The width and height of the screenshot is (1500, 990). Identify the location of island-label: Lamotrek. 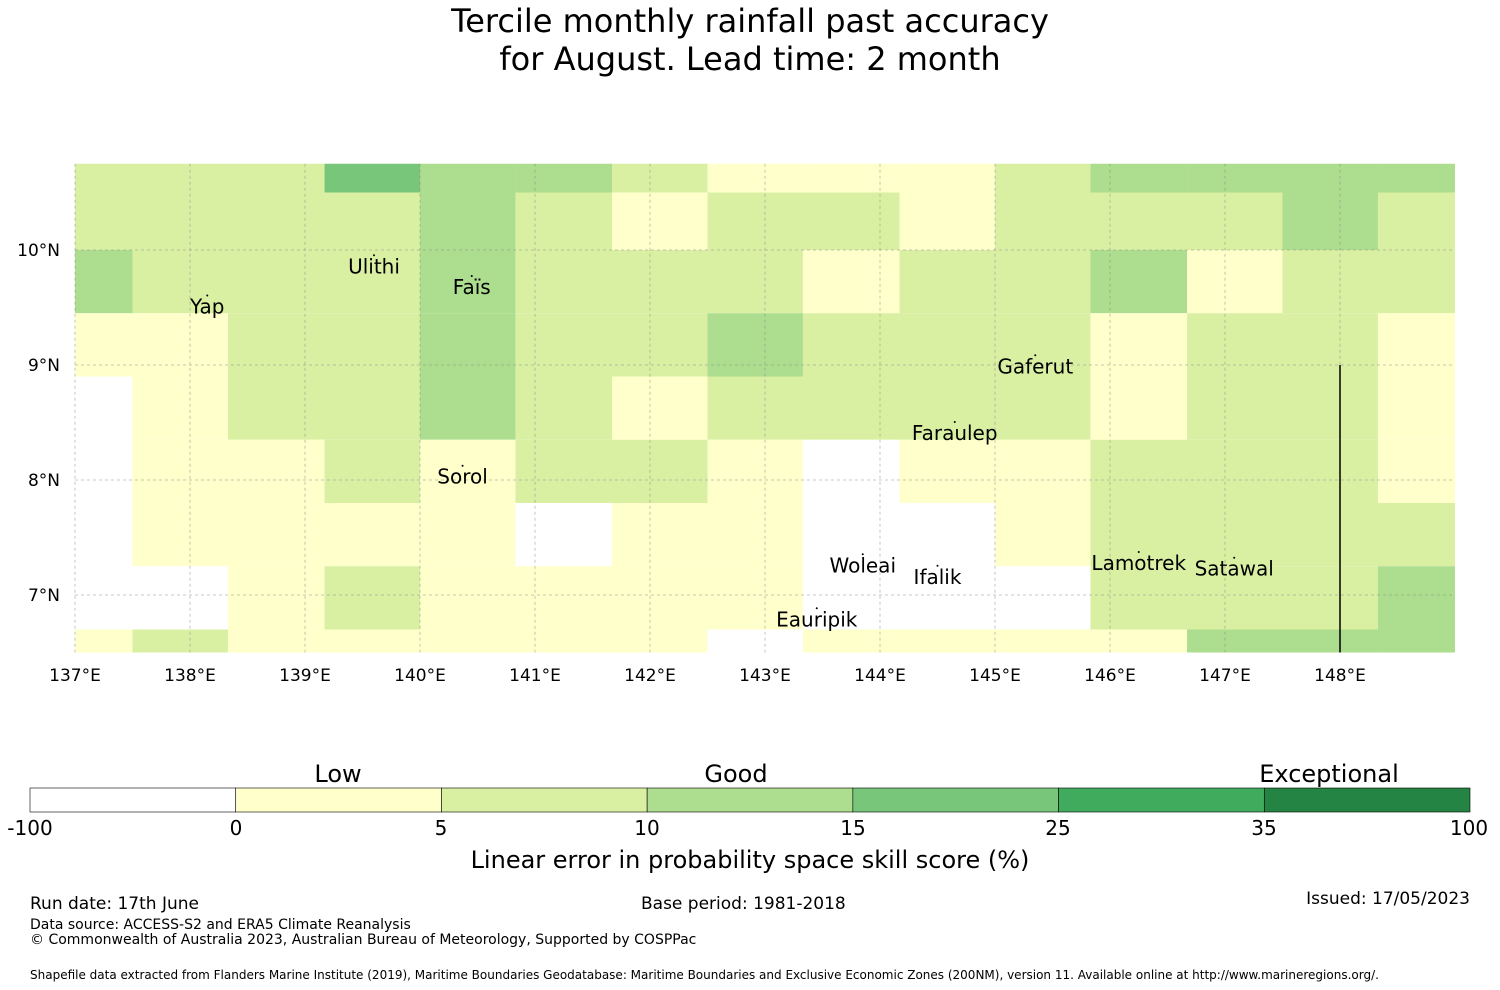
(1138, 563).